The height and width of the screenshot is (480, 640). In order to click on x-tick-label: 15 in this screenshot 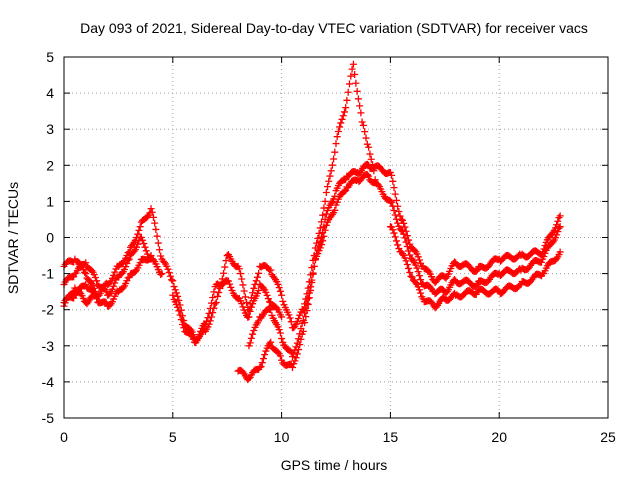, I will do `click(391, 437)`.